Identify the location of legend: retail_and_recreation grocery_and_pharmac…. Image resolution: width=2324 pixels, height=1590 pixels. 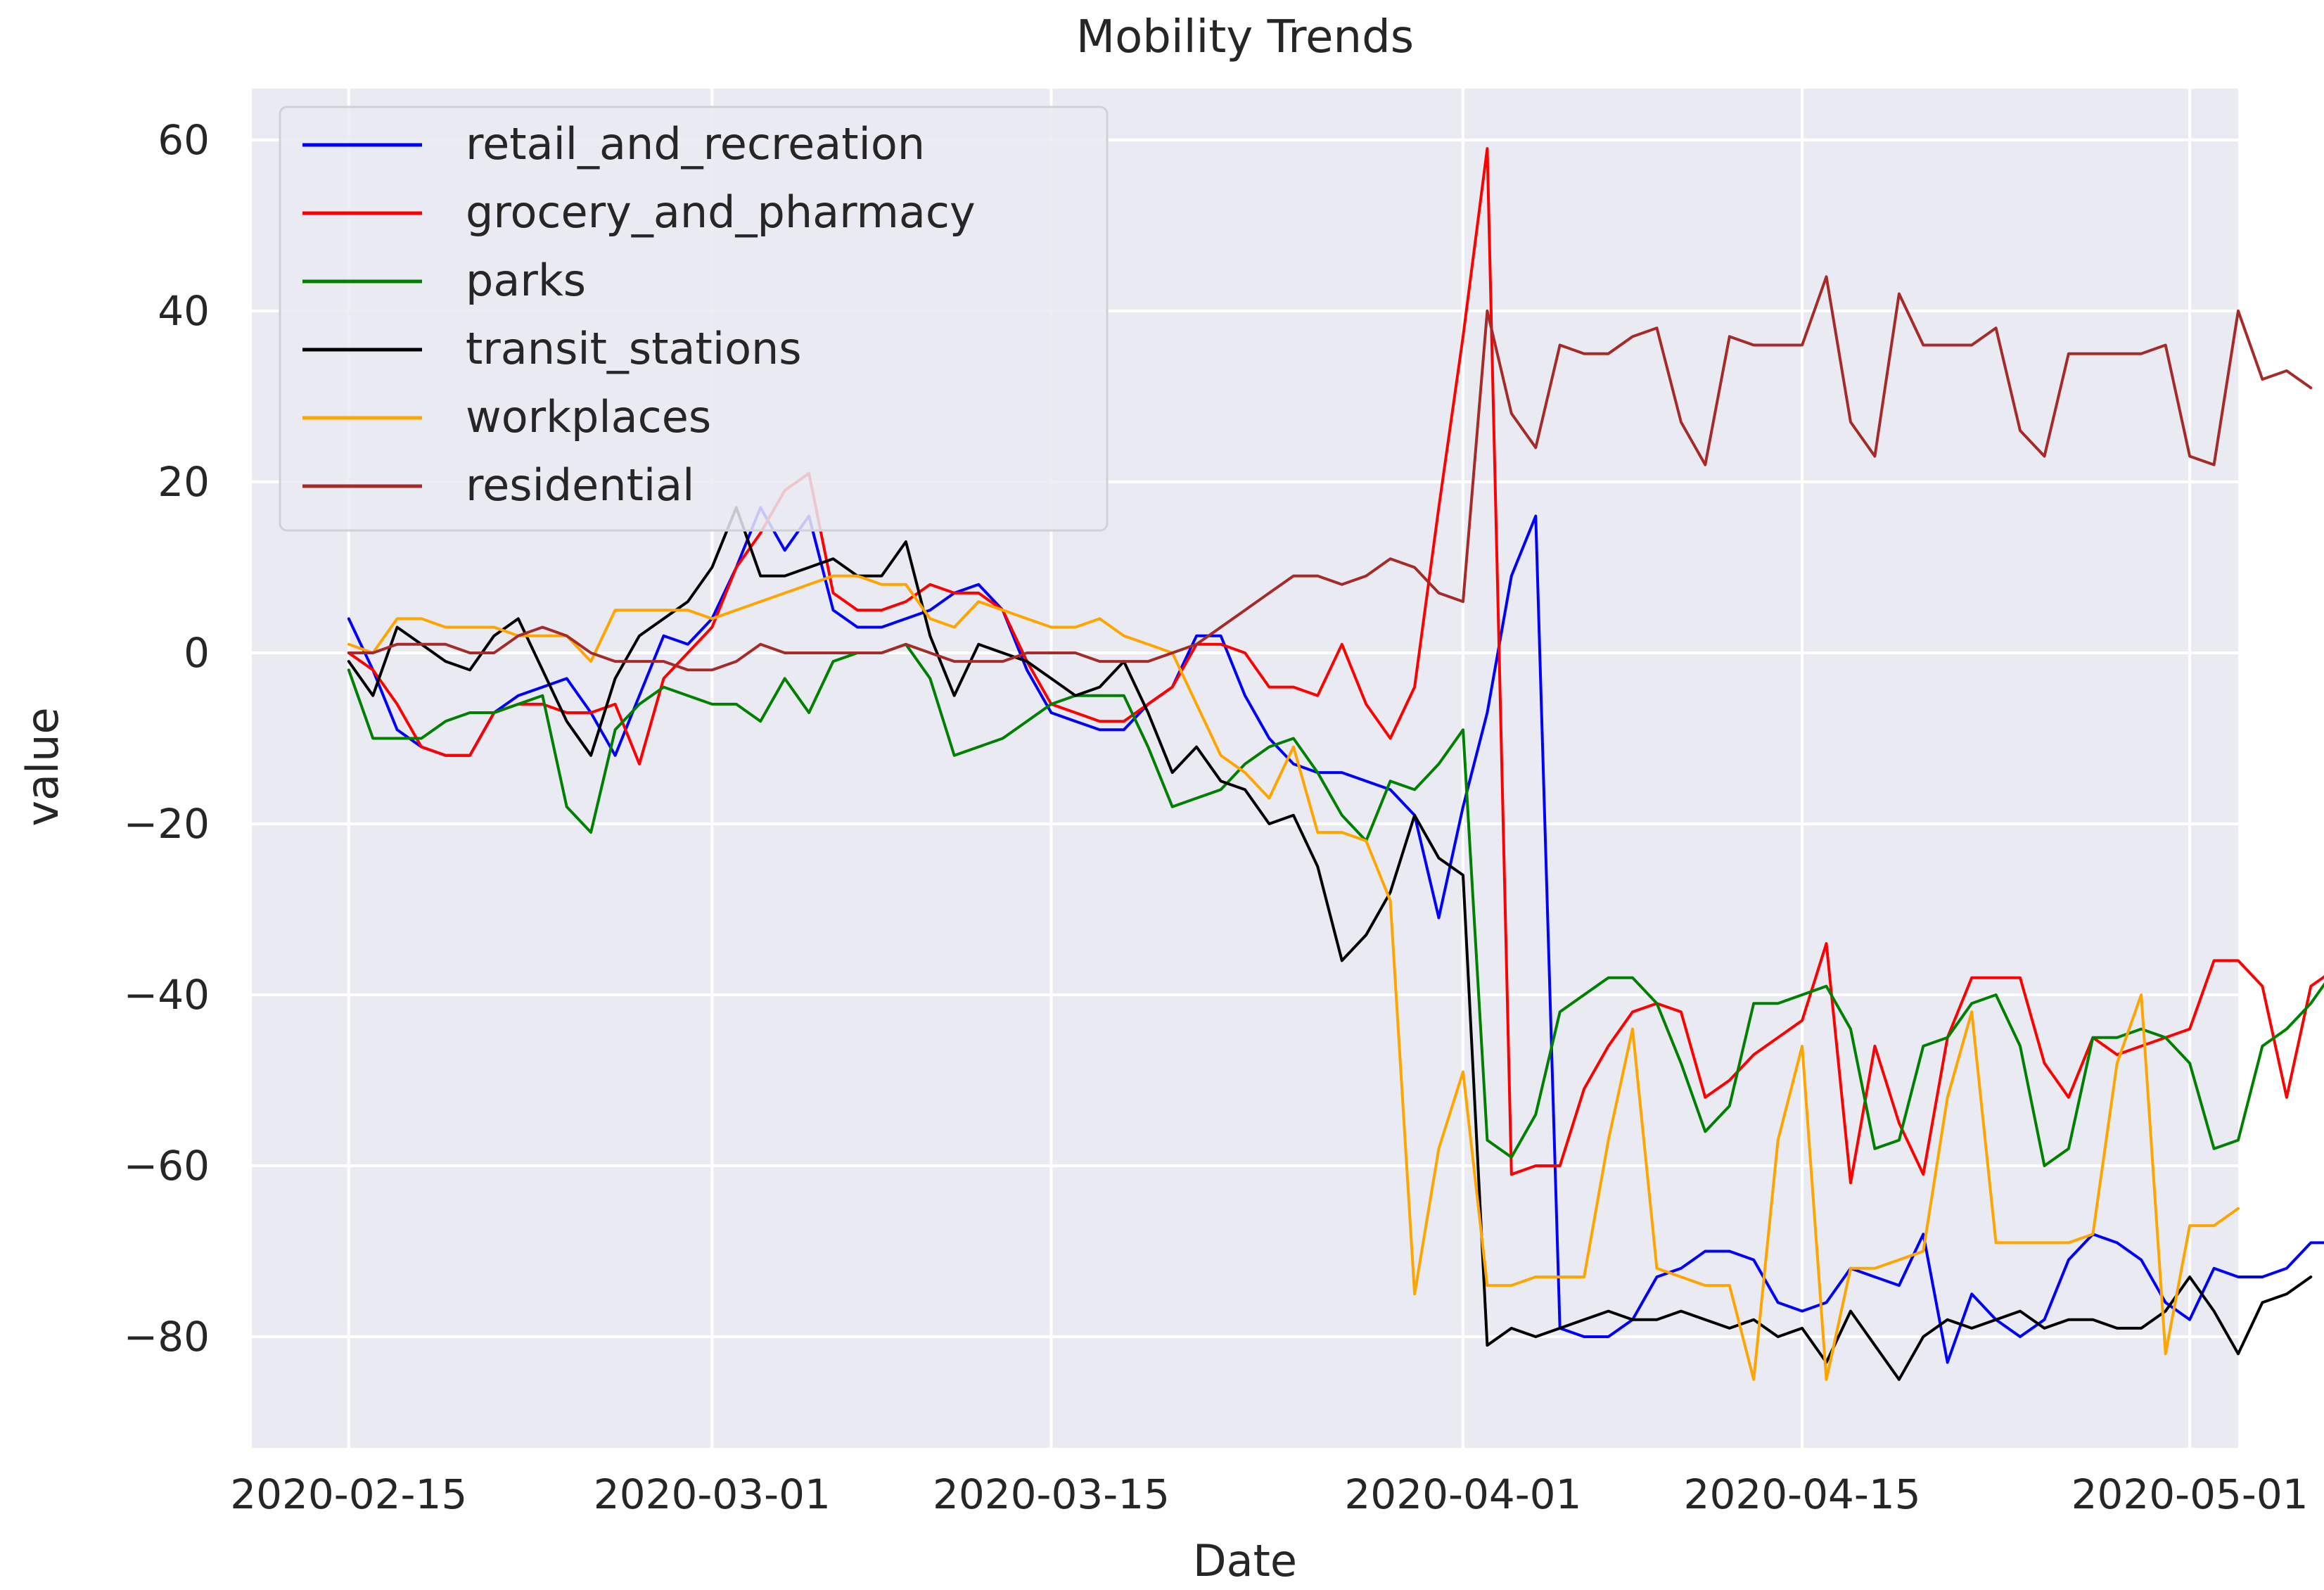
(694, 319).